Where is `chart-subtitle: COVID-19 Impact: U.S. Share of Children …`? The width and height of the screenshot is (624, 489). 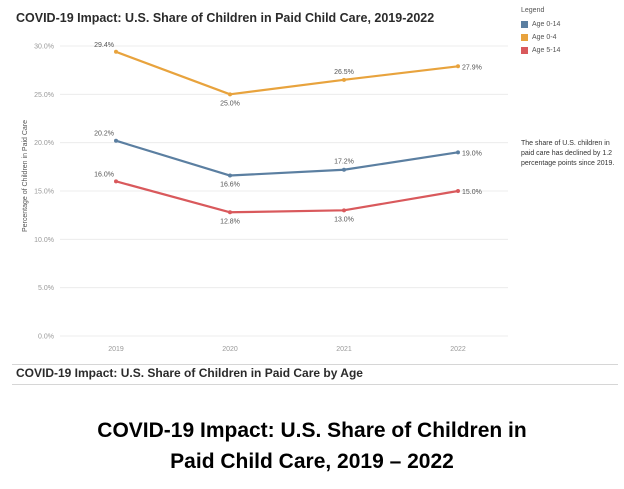
chart-subtitle: COVID-19 Impact: U.S. Share of Children … is located at coordinates (189, 373).